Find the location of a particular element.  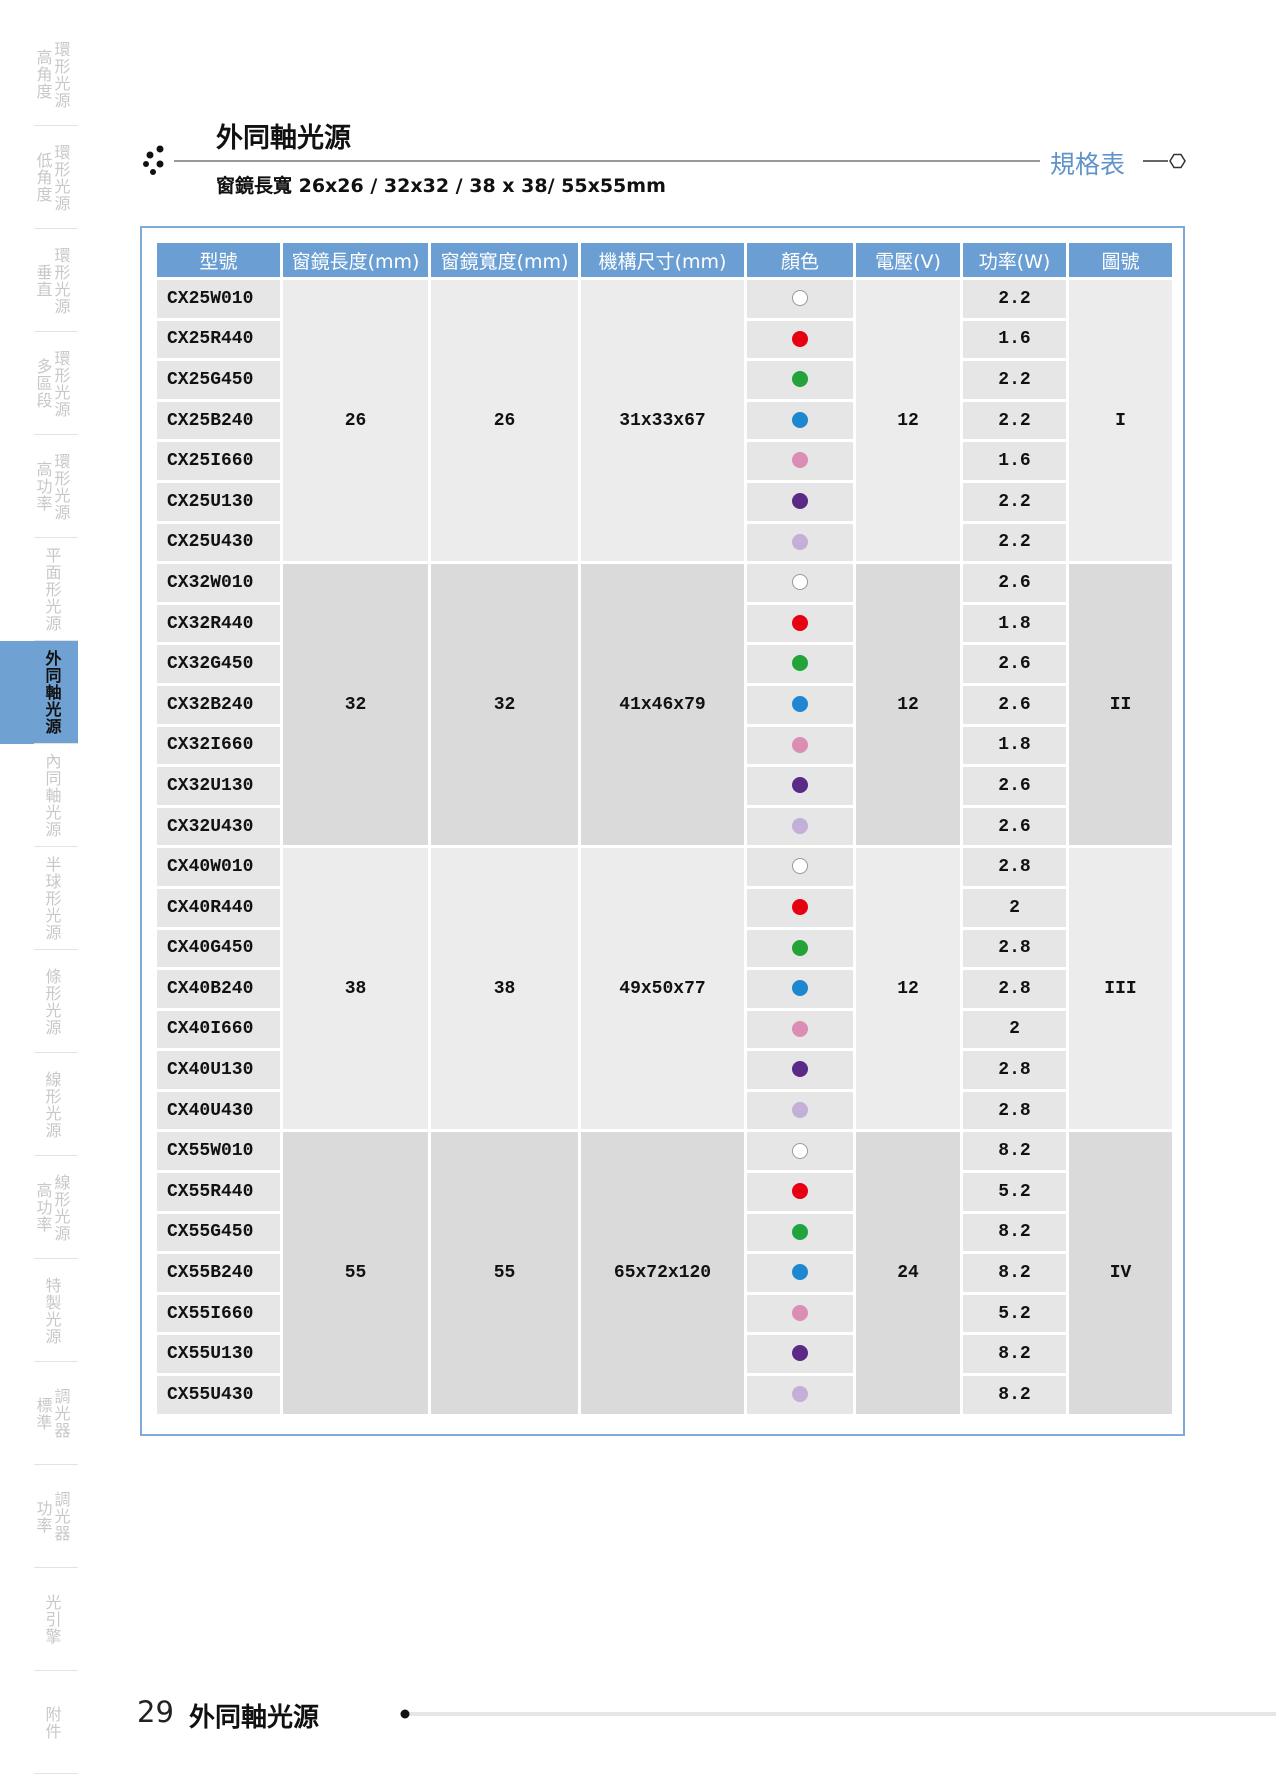

sidebar-item: 多區段 環形光源 is located at coordinates (39, 383).